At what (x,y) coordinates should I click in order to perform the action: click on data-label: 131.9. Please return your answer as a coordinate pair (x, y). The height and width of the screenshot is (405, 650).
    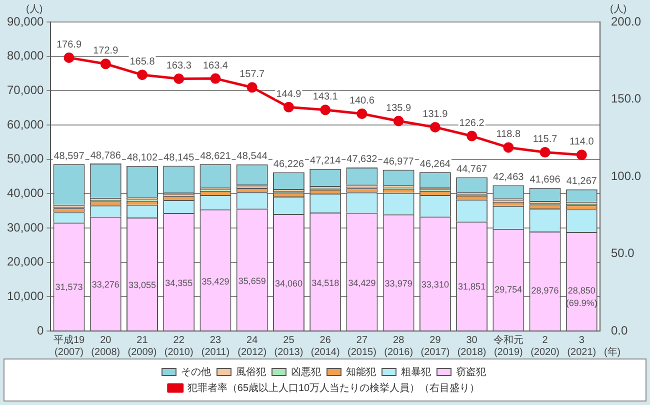
    Looking at the image, I should click on (435, 114).